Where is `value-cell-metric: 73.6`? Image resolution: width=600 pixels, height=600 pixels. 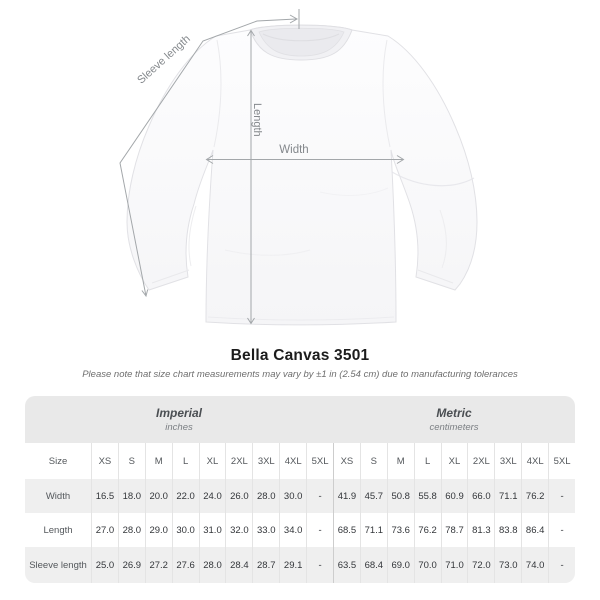 value-cell-metric: 73.6 is located at coordinates (400, 530).